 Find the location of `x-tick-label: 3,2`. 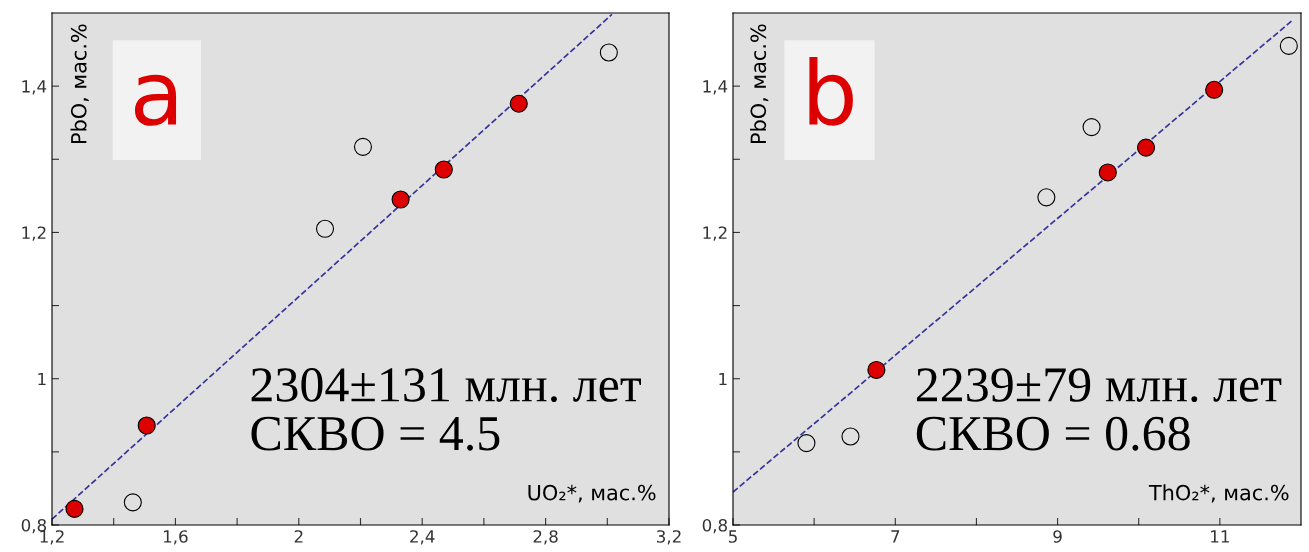

x-tick-label: 3,2 is located at coordinates (669, 537).